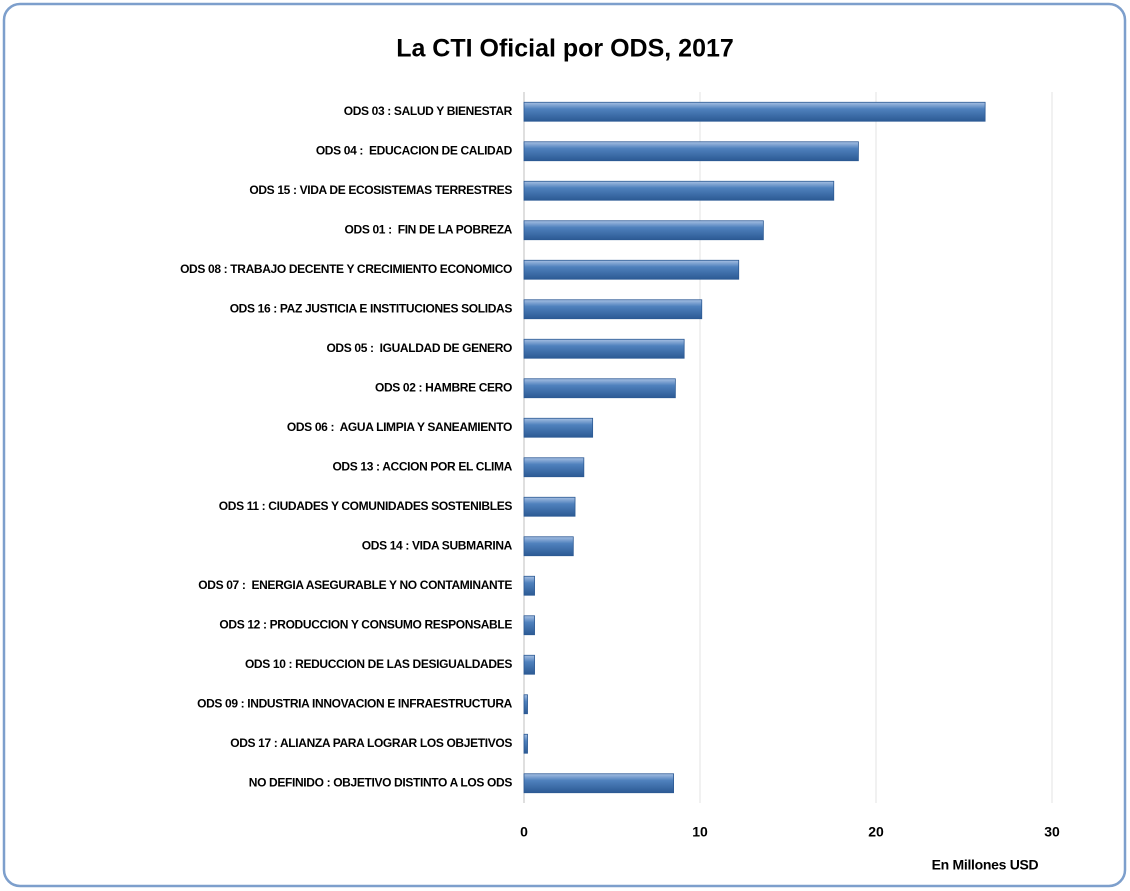 This screenshot has width=1130, height=891. Describe the element at coordinates (428, 111) in the screenshot. I see `y-tick-label: ODS 03 : SALUD Y BIENESTAR` at that location.